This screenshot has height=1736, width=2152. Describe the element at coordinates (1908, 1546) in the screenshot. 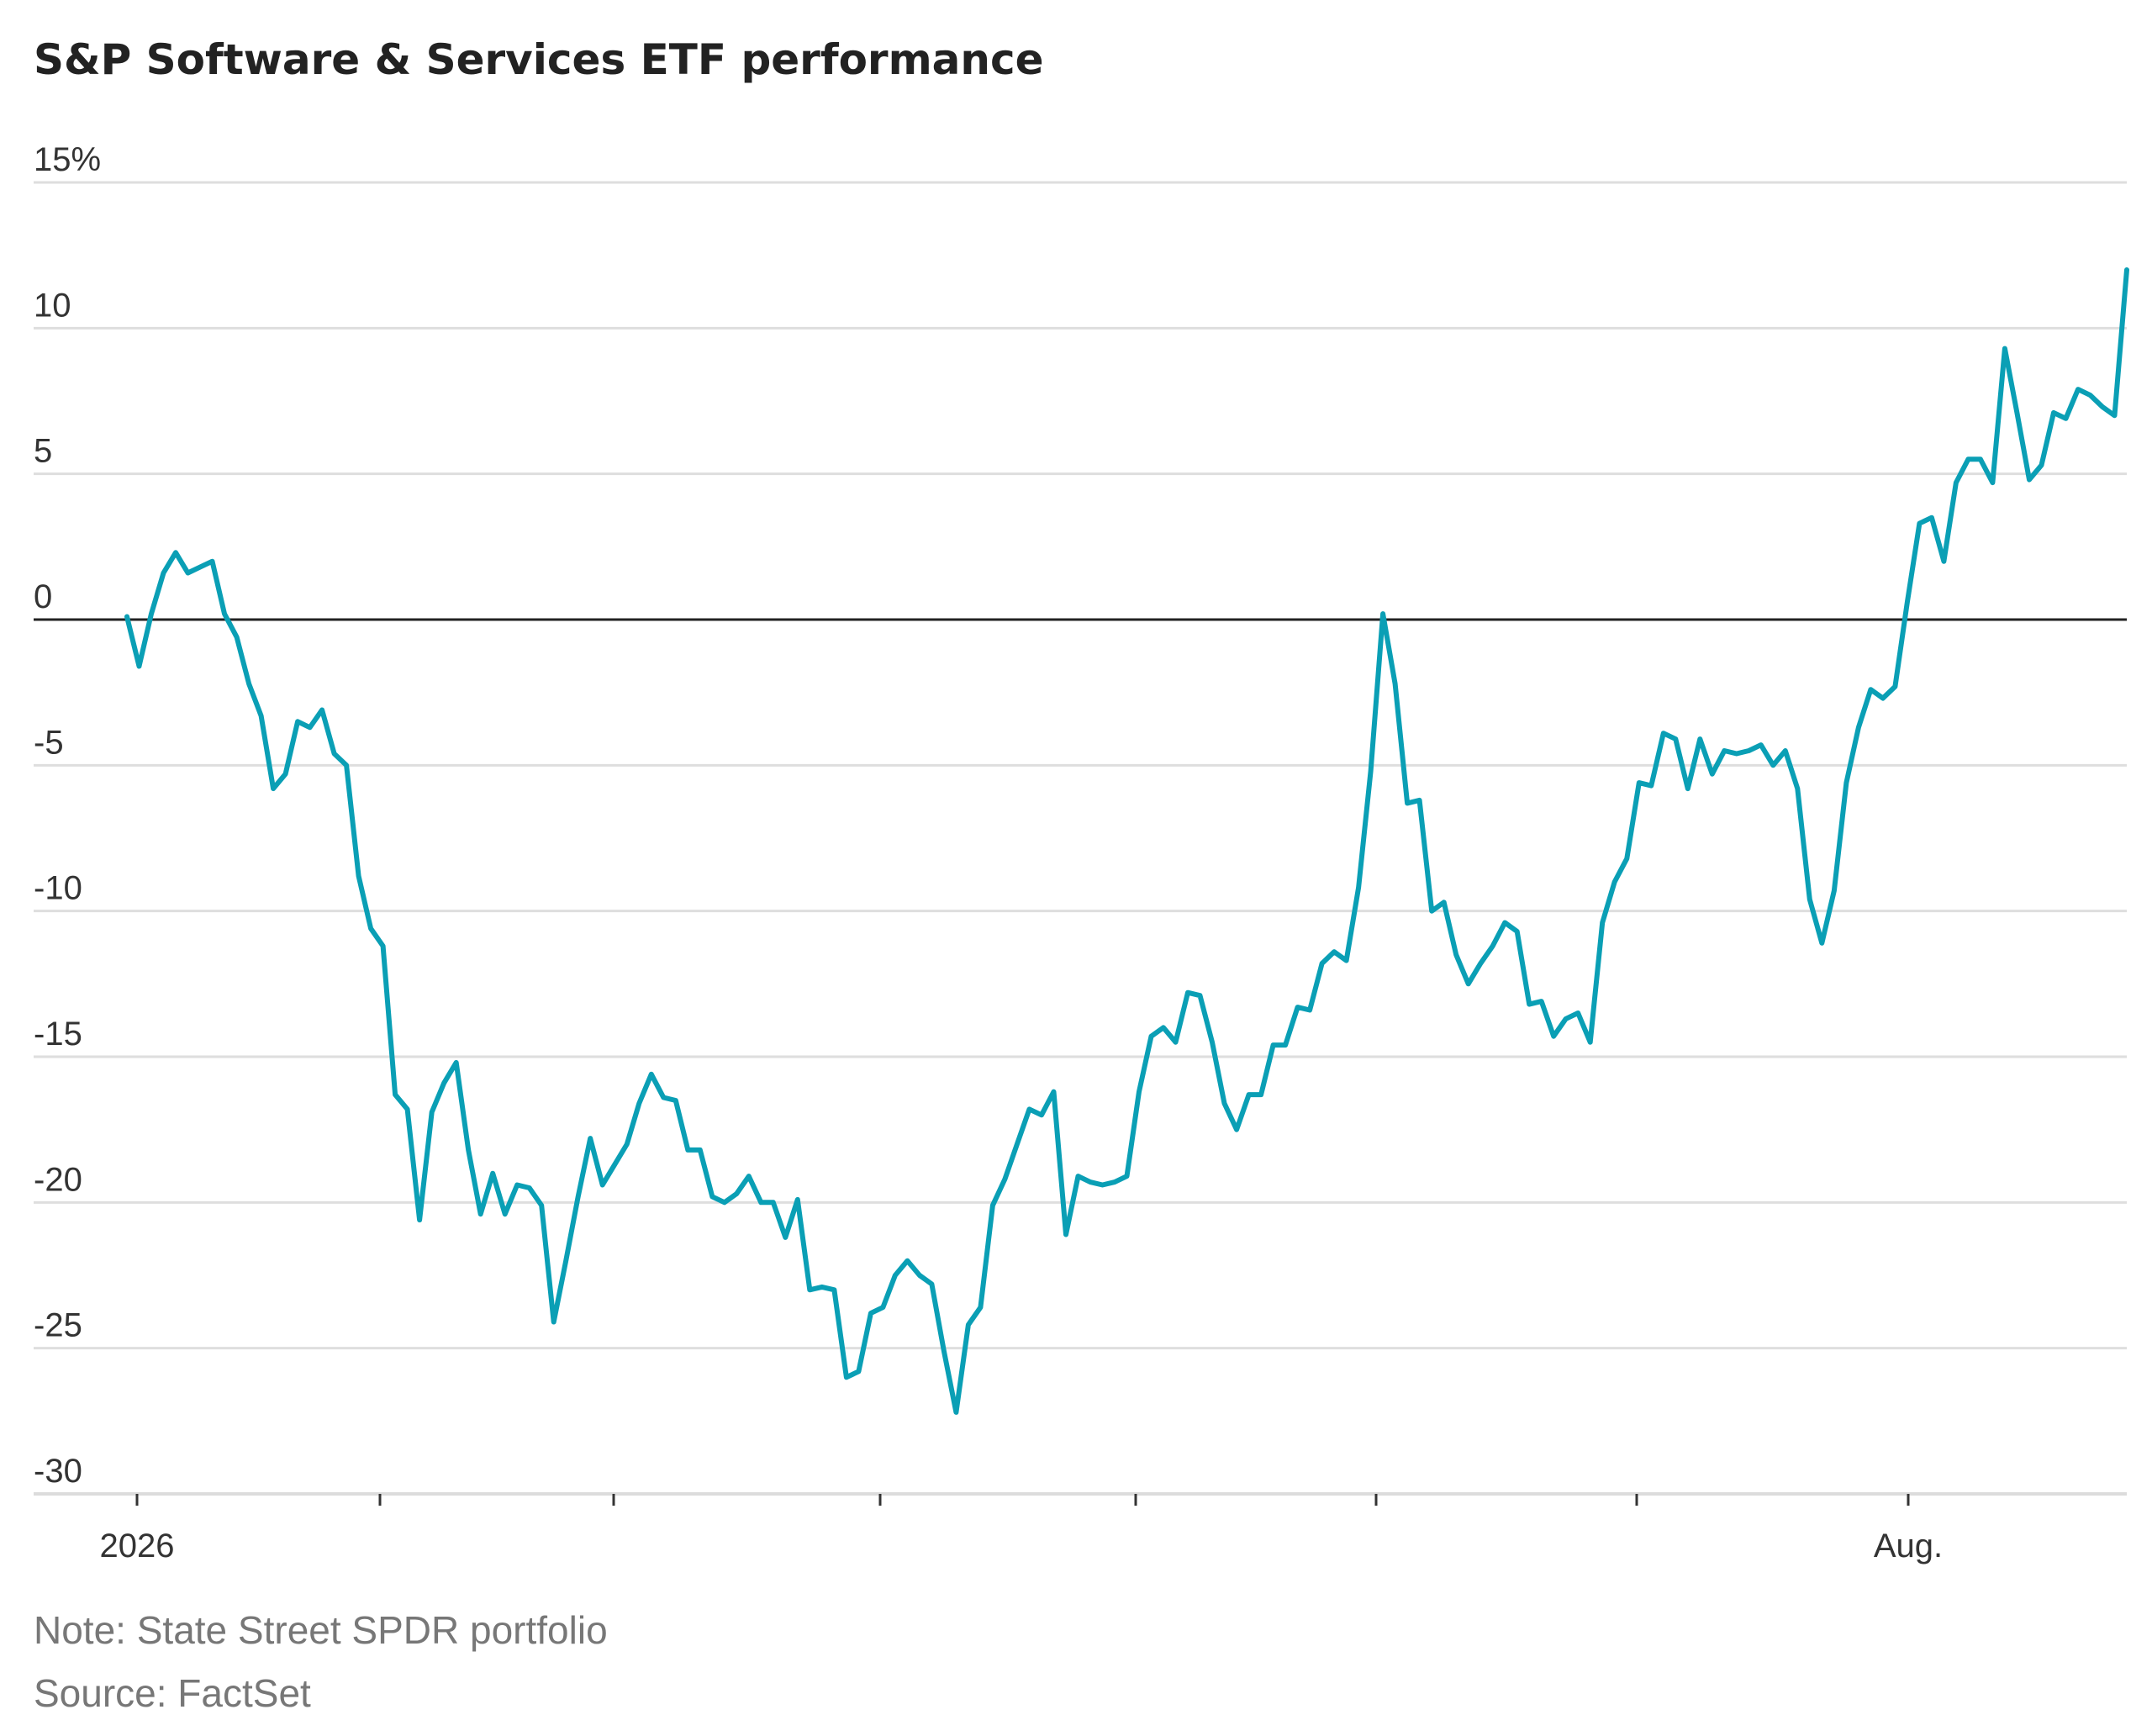

I see `x-tick-label-aug: Aug.` at that location.